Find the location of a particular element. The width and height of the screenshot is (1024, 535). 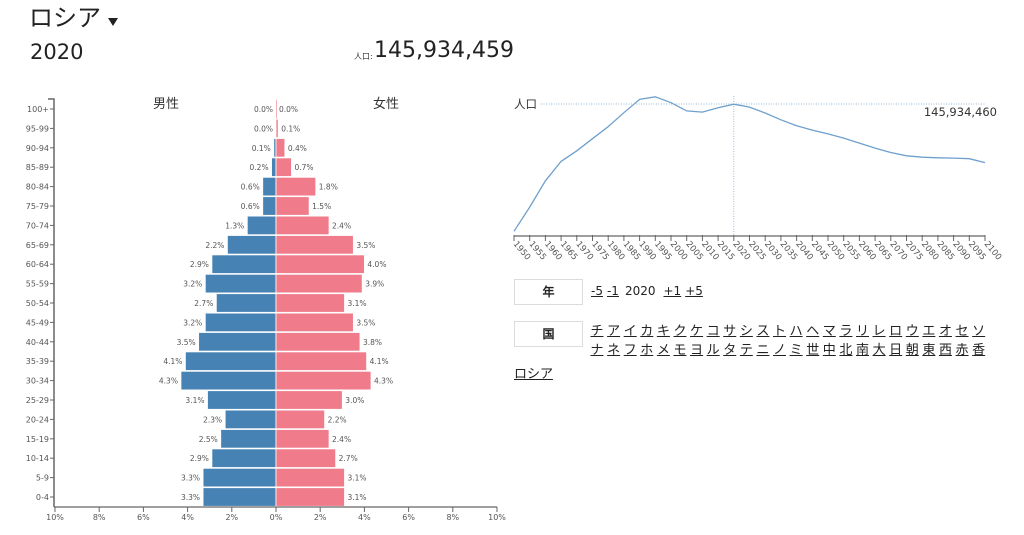

country-index-link: ネ is located at coordinates (614, 350).